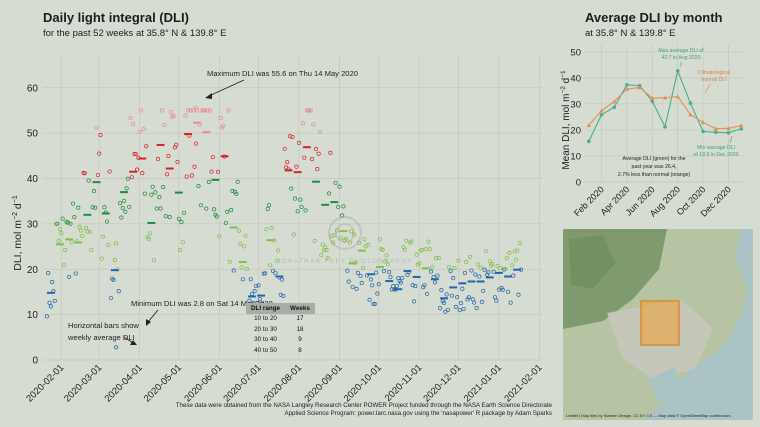 This screenshot has width=760, height=427. I want to click on watermark-emblem-inner, so click(345, 233).